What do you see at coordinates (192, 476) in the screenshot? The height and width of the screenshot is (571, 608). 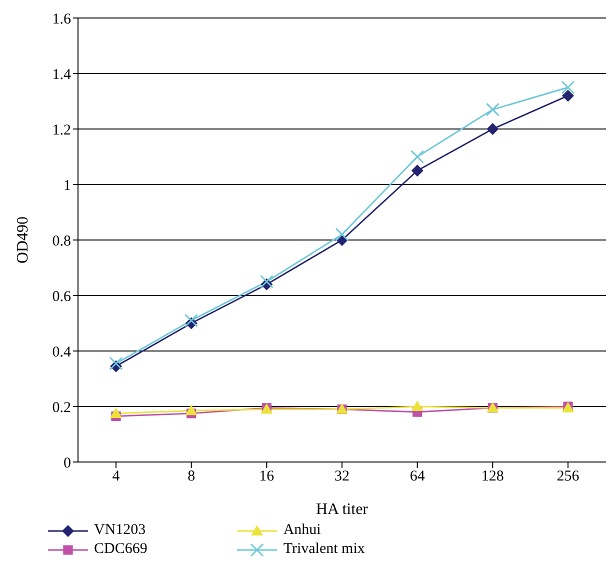 I see `x-tick-label: 8` at bounding box center [192, 476].